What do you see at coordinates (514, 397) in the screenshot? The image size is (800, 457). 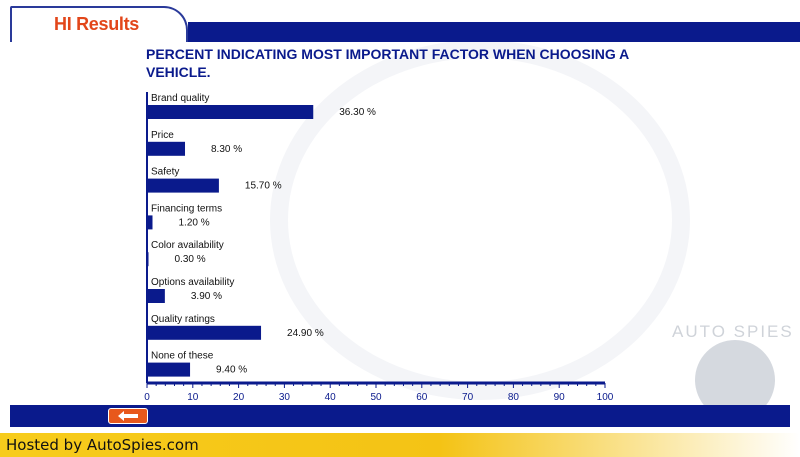 I see `x-tick-label: 80` at bounding box center [514, 397].